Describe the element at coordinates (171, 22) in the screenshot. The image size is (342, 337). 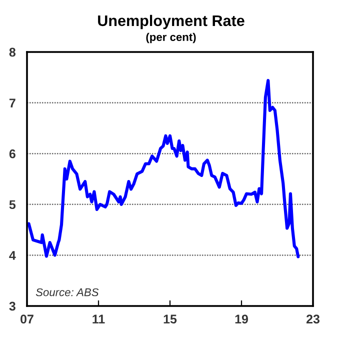
I see `chart-title: Unemployment Rate` at that location.